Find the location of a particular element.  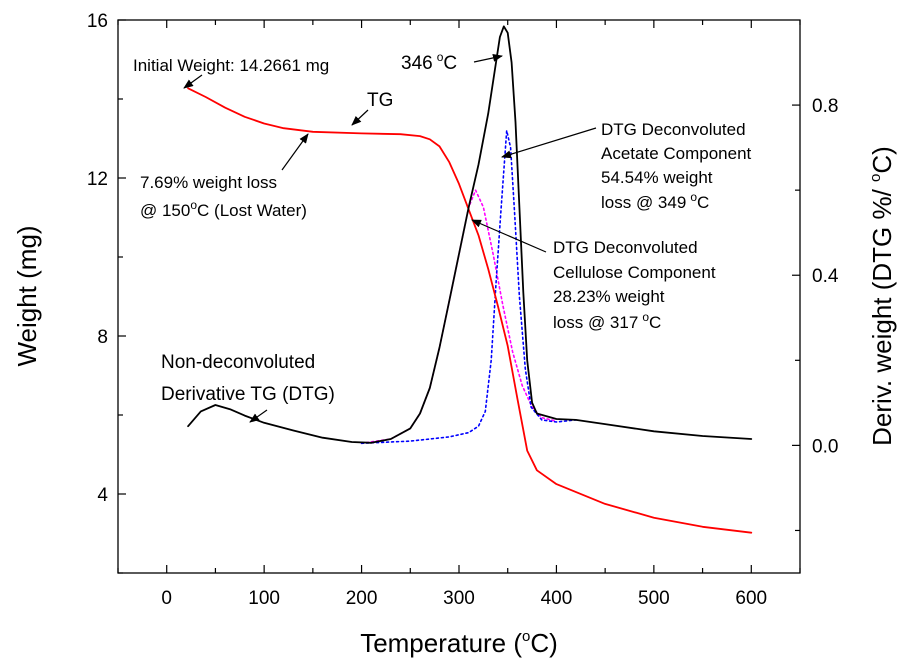

annotation-cellulose-2: Cellulose Component is located at coordinates (634, 272).